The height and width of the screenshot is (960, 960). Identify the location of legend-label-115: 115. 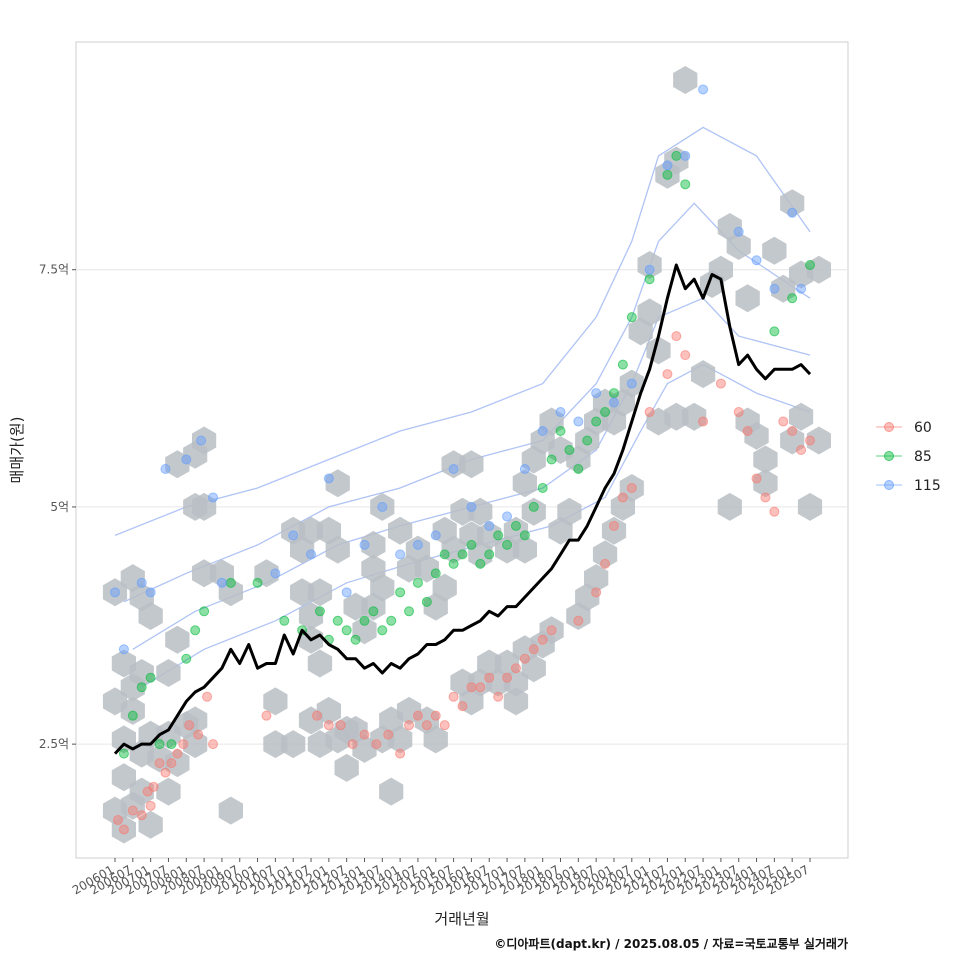
(927, 486).